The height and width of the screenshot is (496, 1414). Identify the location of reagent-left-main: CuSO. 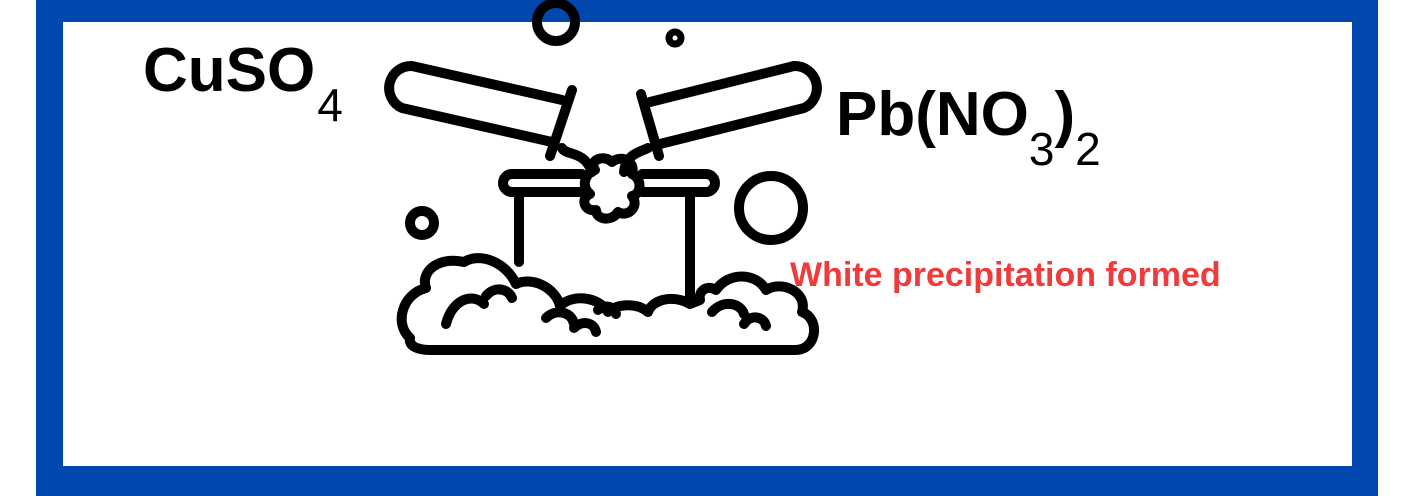
(229, 70).